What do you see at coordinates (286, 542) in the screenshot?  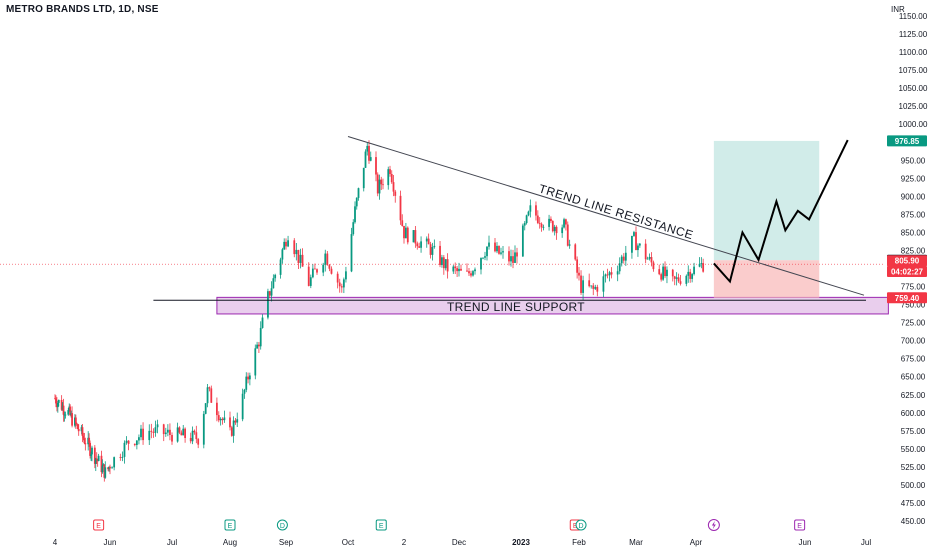 I see `x-tick-label: Sep` at bounding box center [286, 542].